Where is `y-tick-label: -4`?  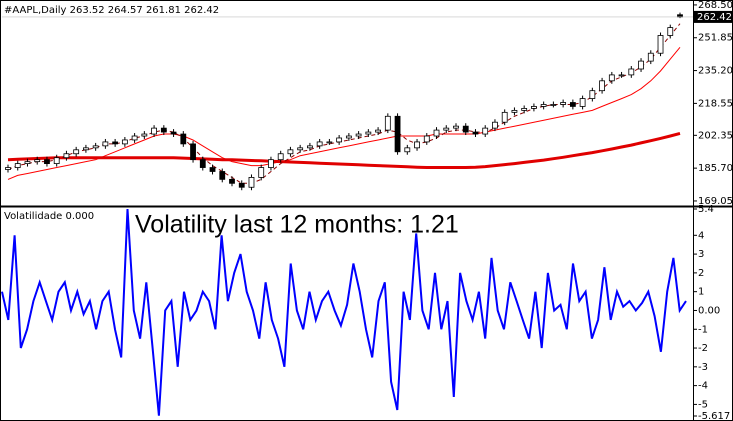 y-tick-label: -4 is located at coordinates (703, 386).